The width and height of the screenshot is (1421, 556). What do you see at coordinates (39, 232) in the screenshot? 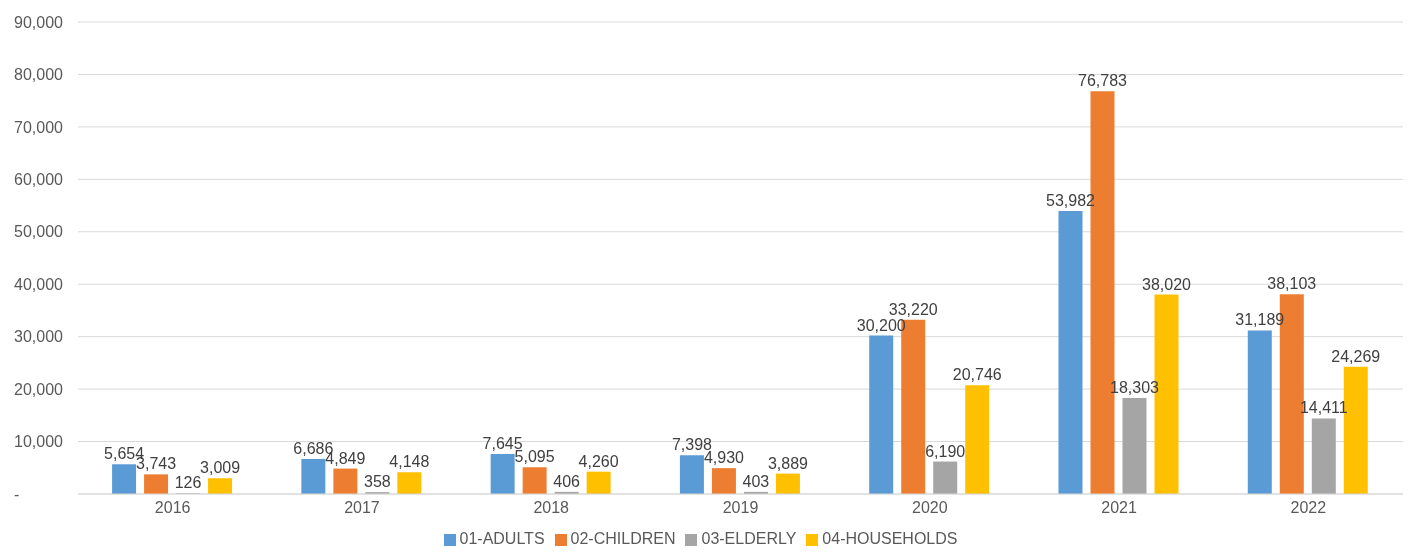
I see `y-tick-label: 50,000` at bounding box center [39, 232].